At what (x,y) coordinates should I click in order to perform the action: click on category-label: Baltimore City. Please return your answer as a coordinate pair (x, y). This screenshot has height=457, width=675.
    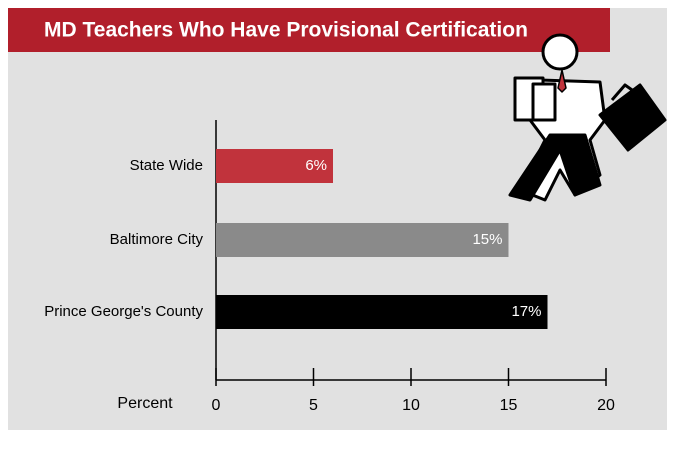
    Looking at the image, I should click on (157, 239).